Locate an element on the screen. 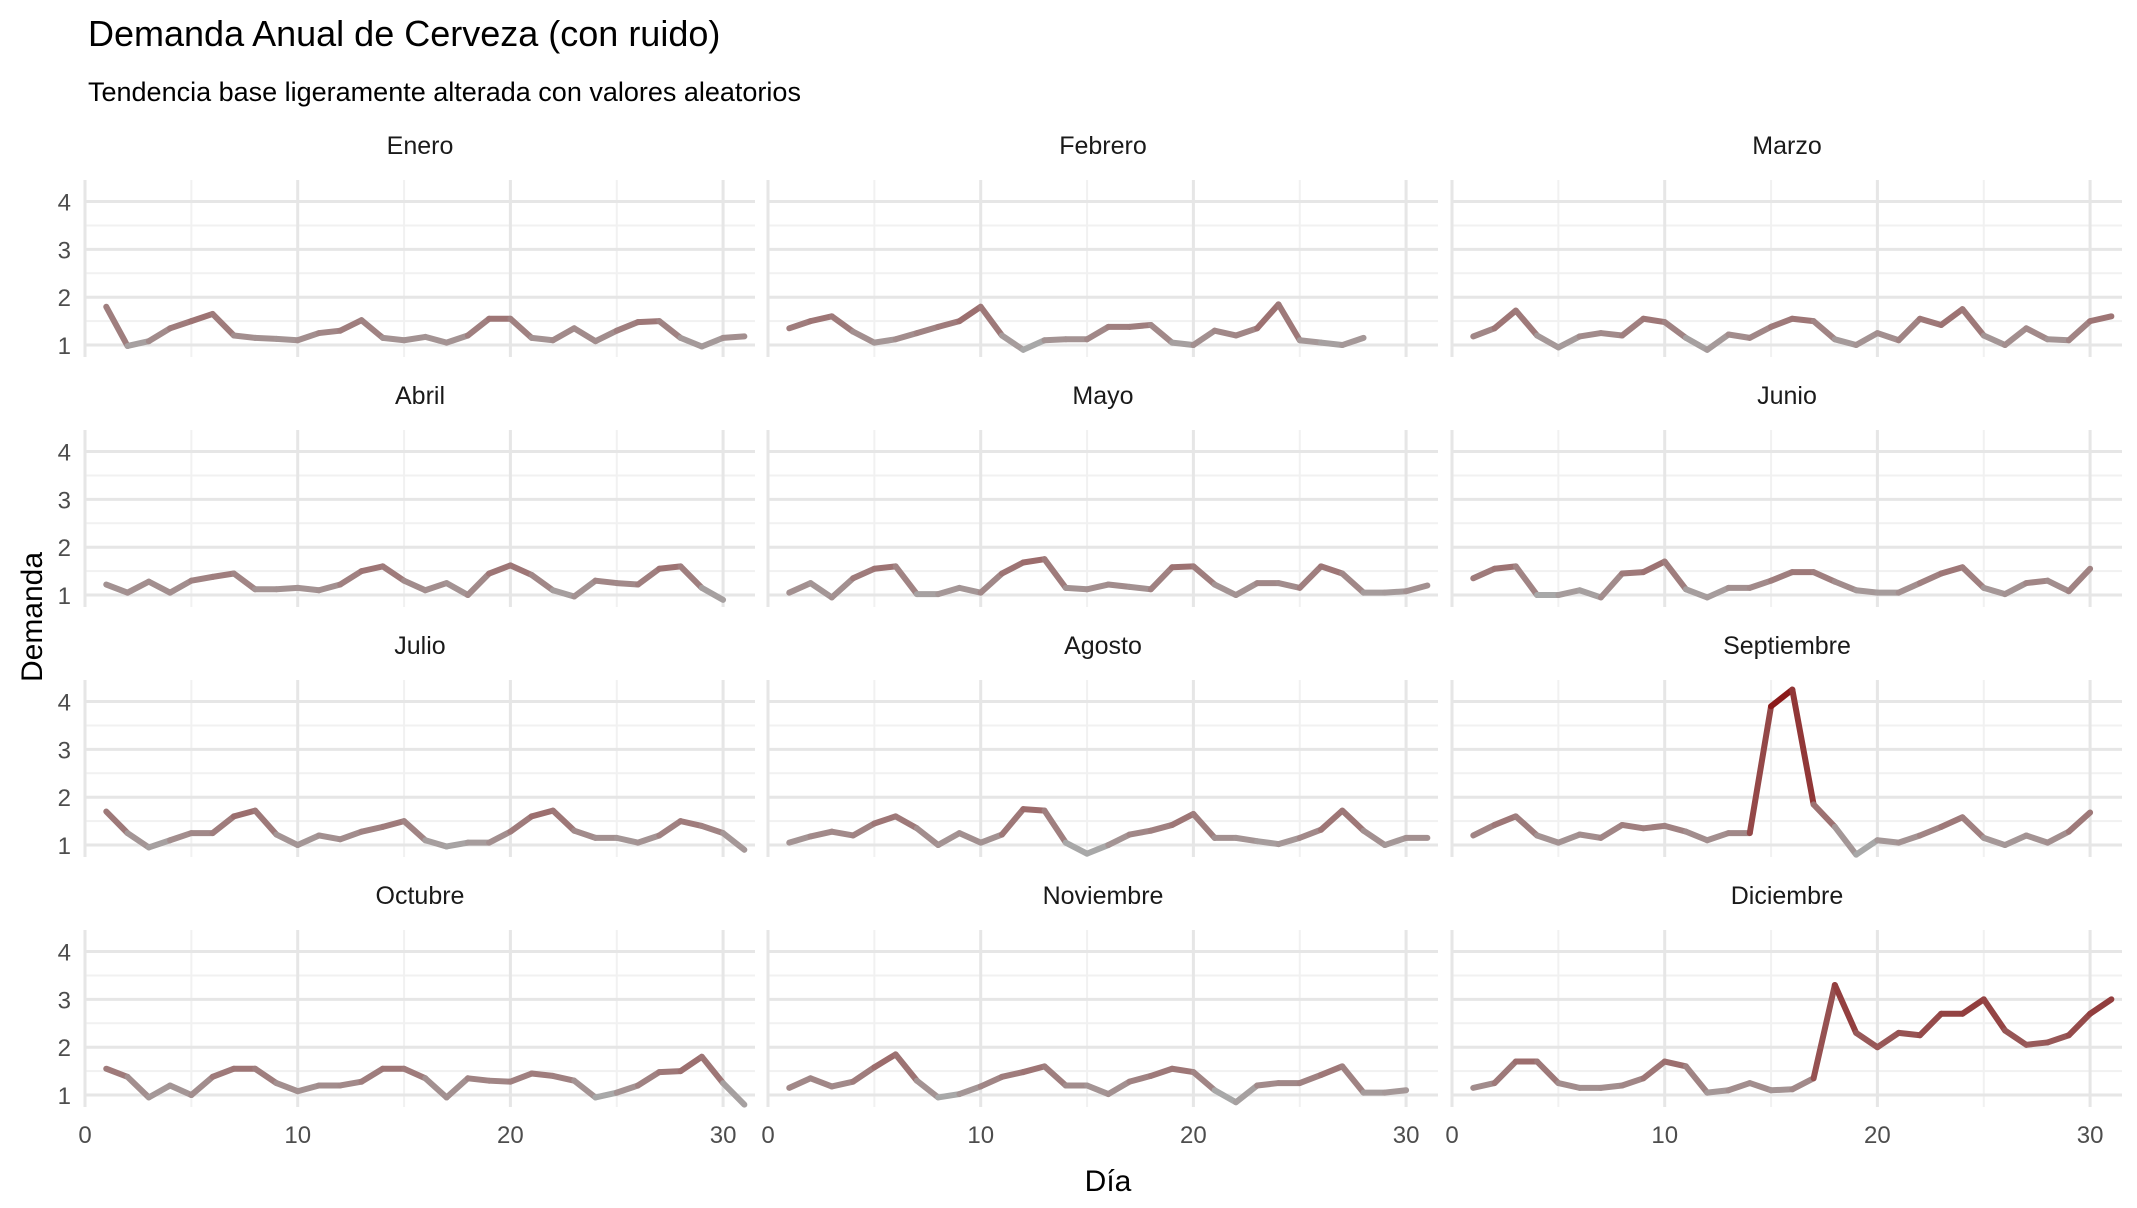  facet-strip-label: Julio is located at coordinates (419, 646).